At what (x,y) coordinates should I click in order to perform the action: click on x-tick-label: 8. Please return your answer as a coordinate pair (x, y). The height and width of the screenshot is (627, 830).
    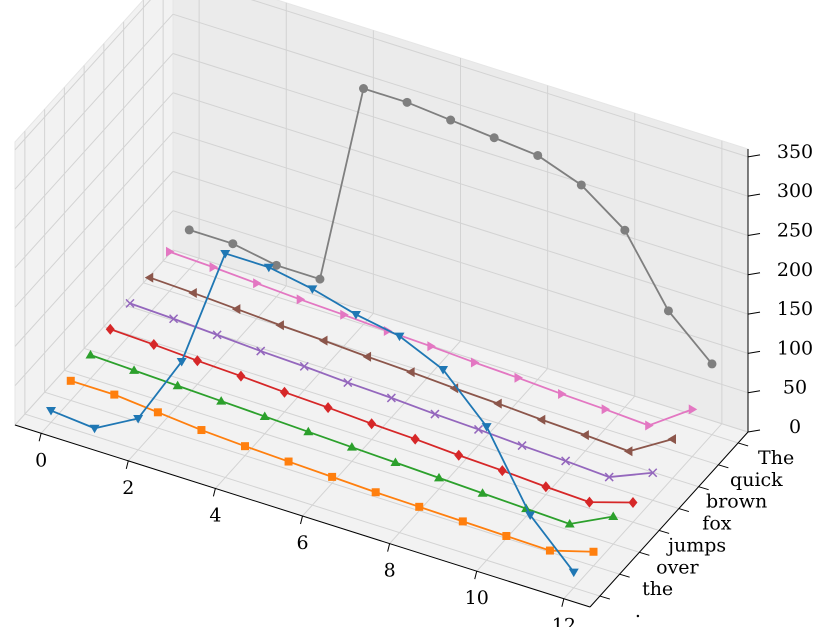
    Looking at the image, I should click on (390, 571).